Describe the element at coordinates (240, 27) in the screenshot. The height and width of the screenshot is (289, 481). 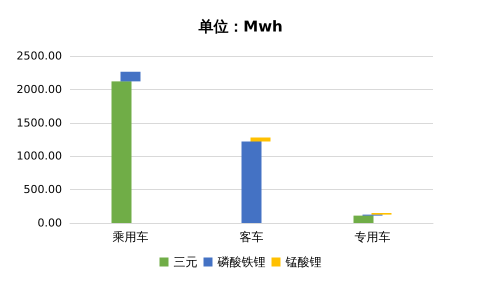
I see `chart-title: 单位：Mwh` at that location.